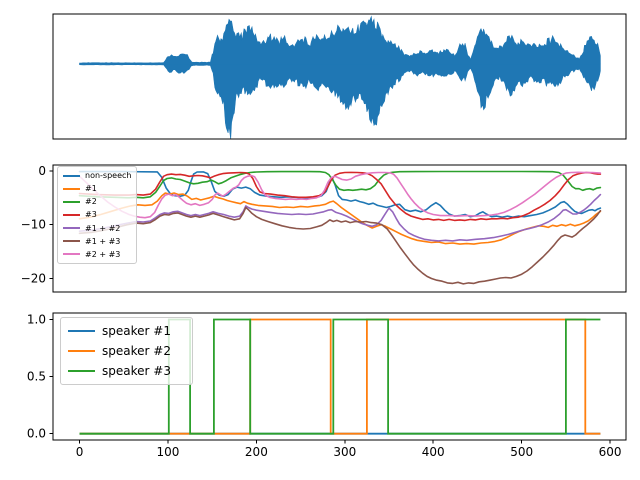 The image size is (640, 480). I want to click on legend-label: #2 + #3, so click(103, 254).